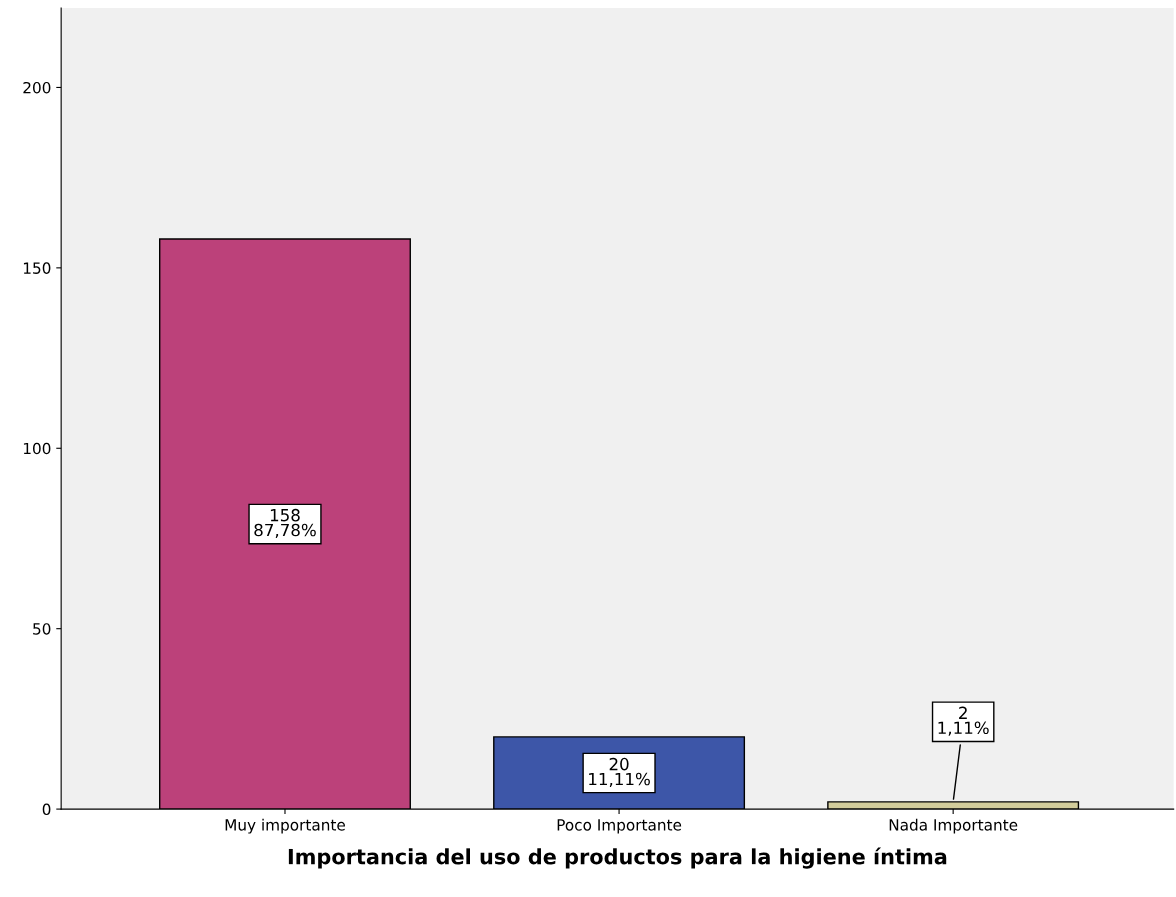 This screenshot has width=1176, height=897. What do you see at coordinates (963, 721) in the screenshot?
I see `data-label: 2 1,11%` at bounding box center [963, 721].